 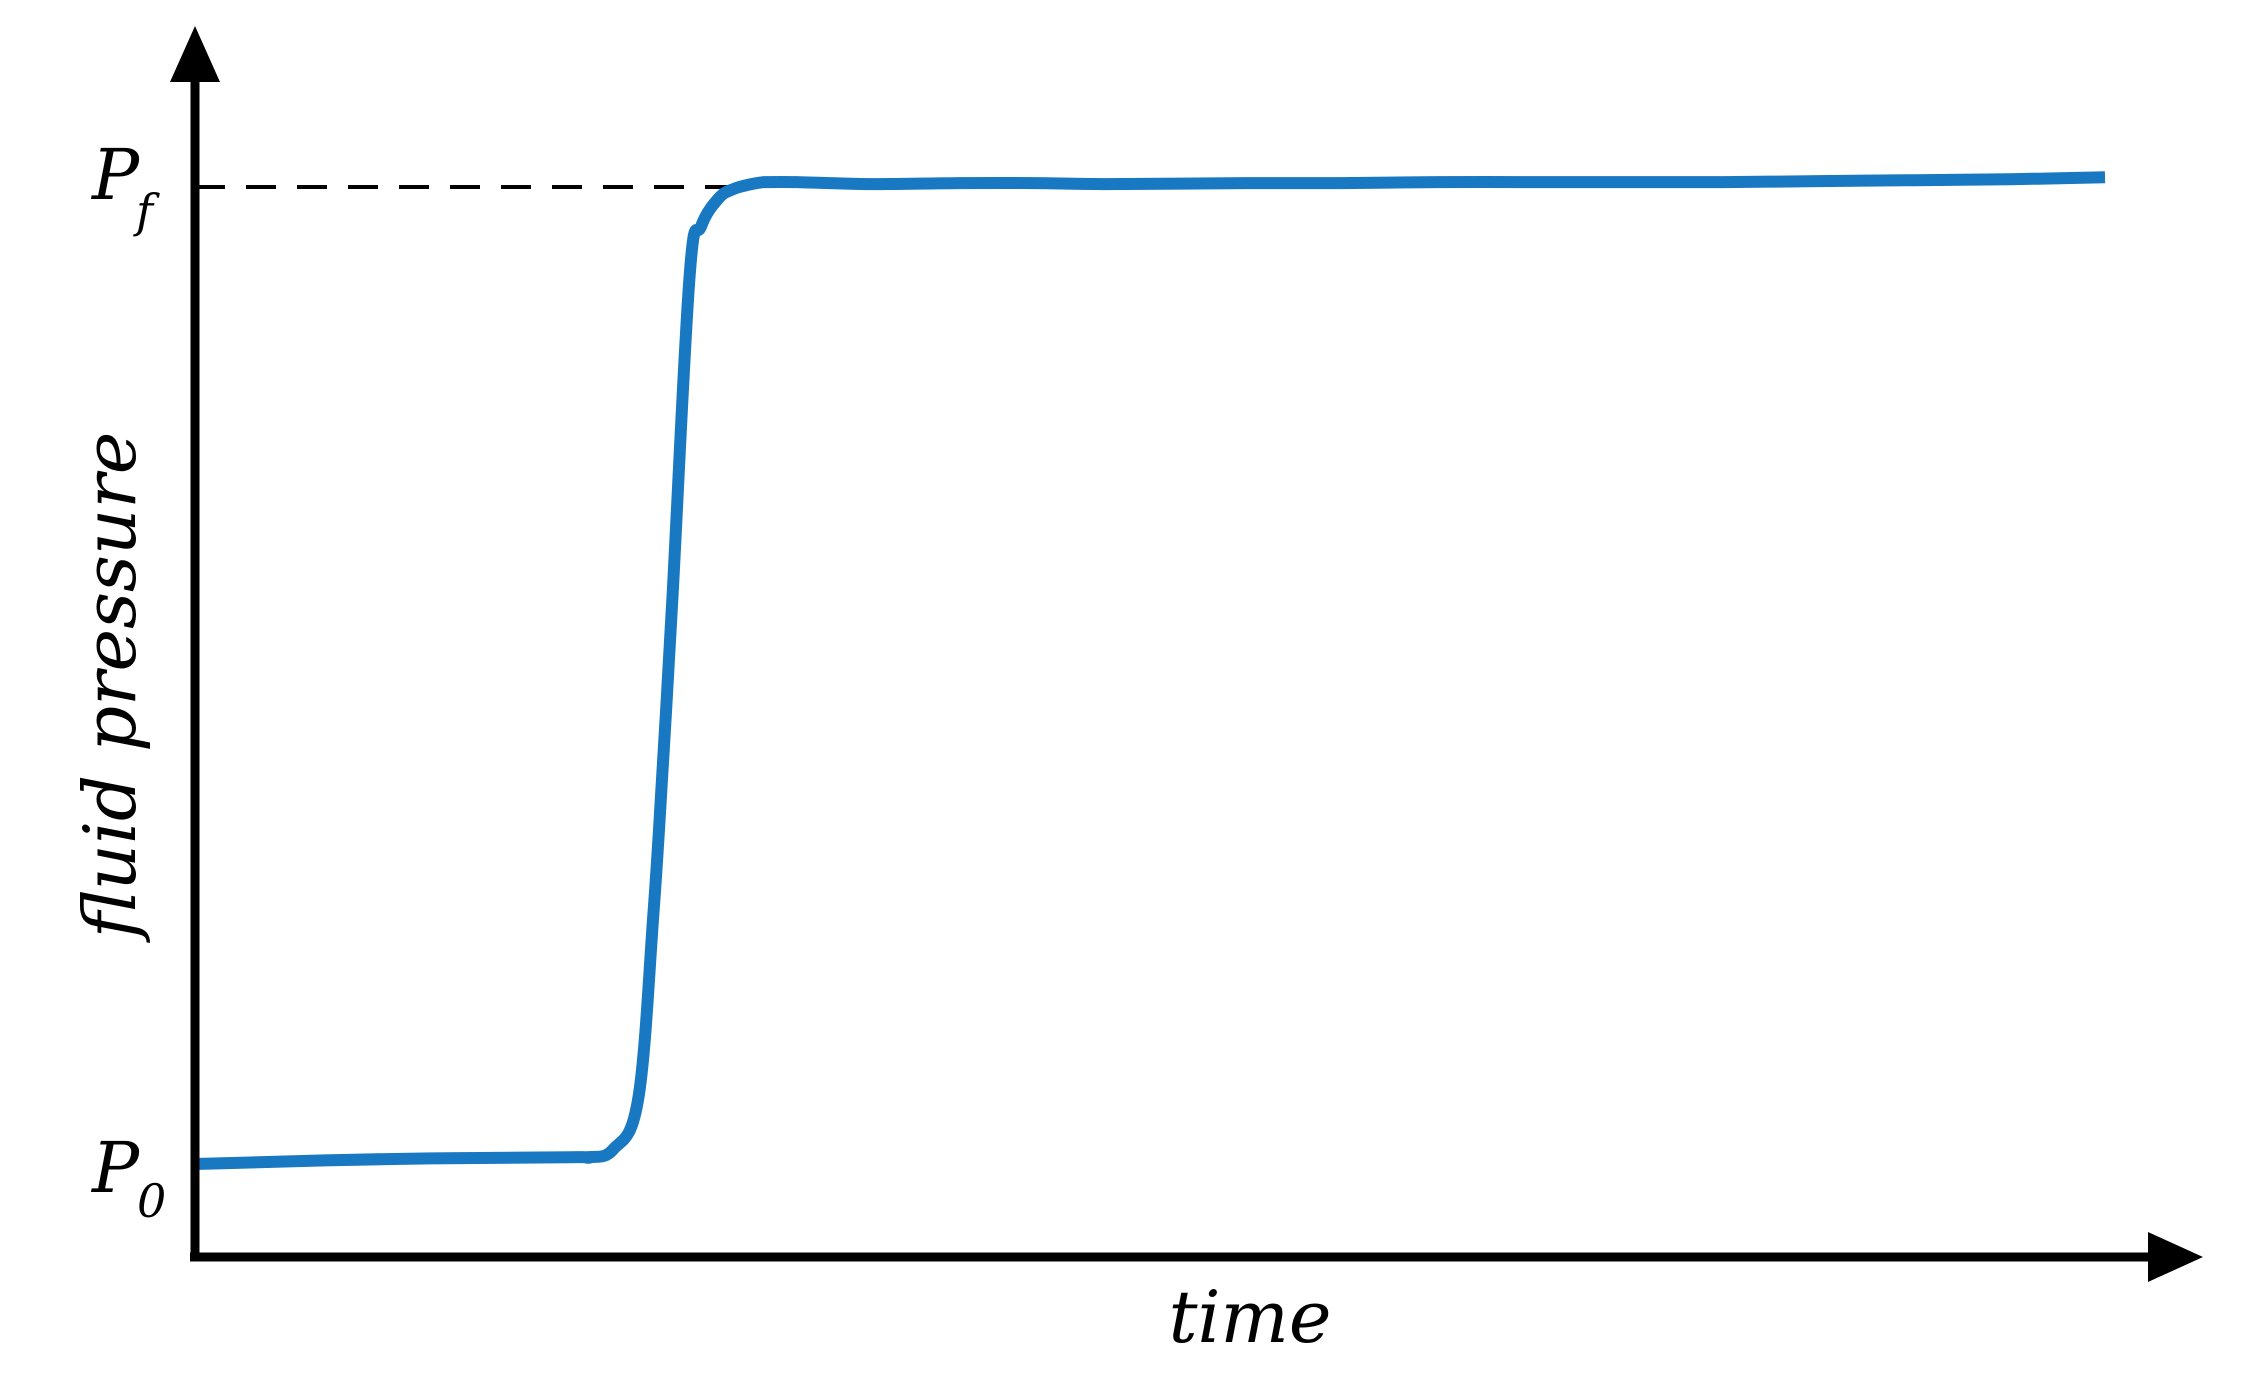 What do you see at coordinates (115, 175) in the screenshot?
I see `y-tick-pf-base: P` at bounding box center [115, 175].